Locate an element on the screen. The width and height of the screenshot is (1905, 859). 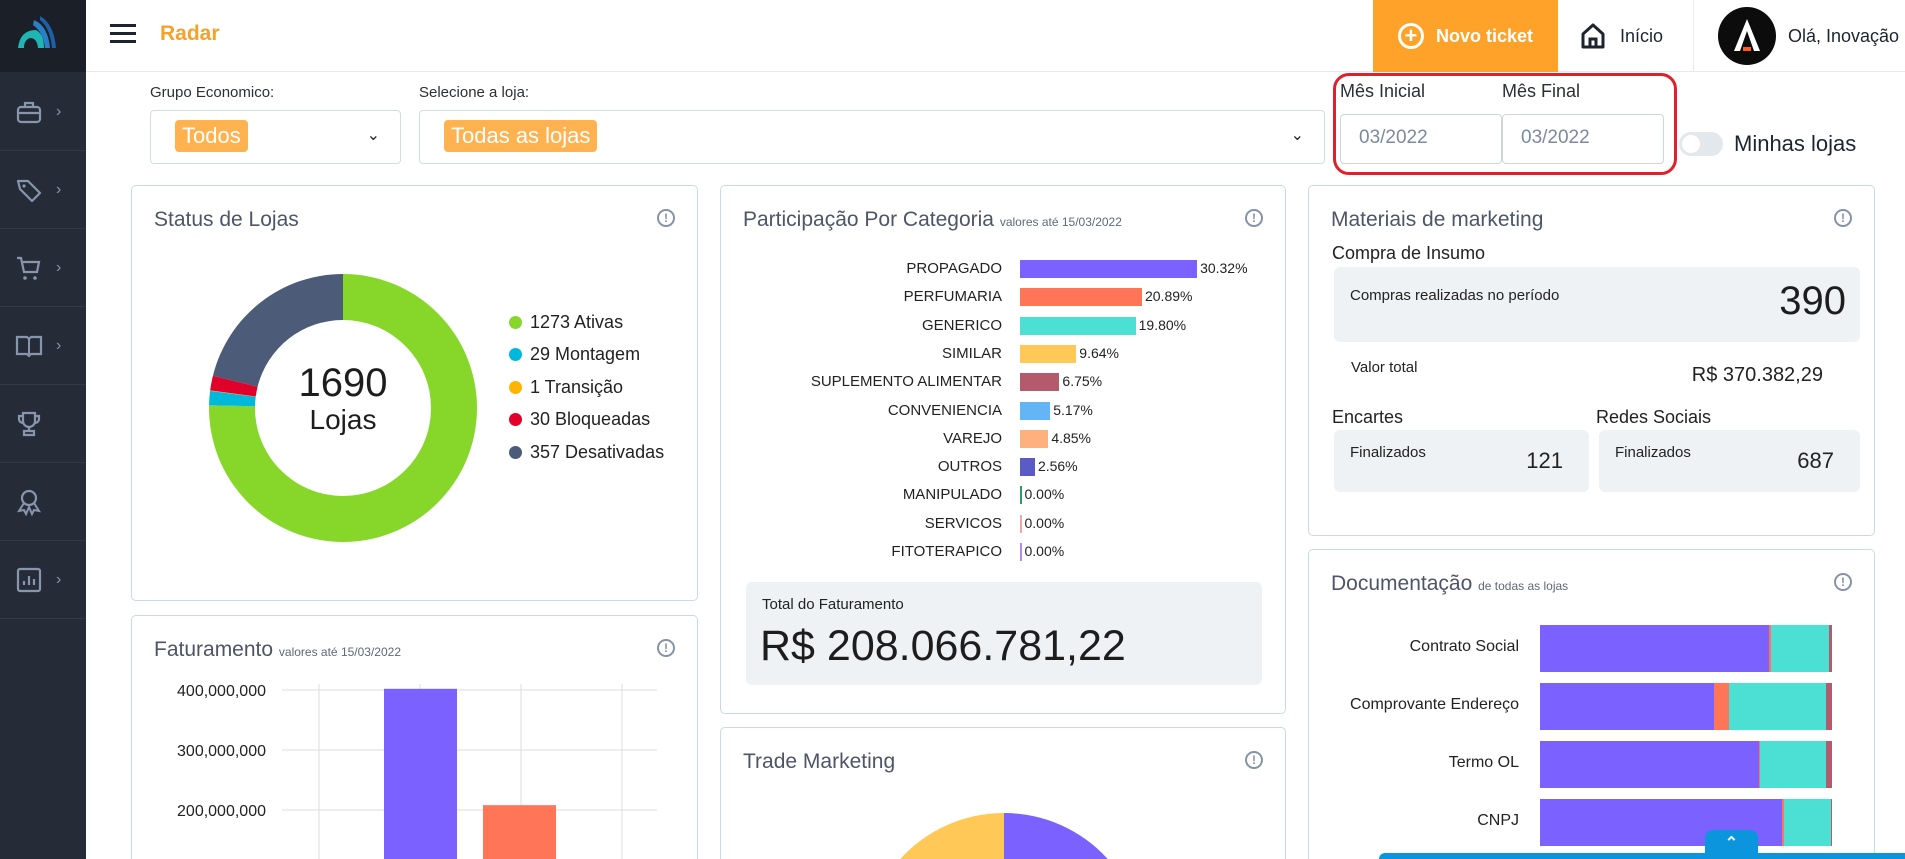
app-title: Radar is located at coordinates (190, 33).